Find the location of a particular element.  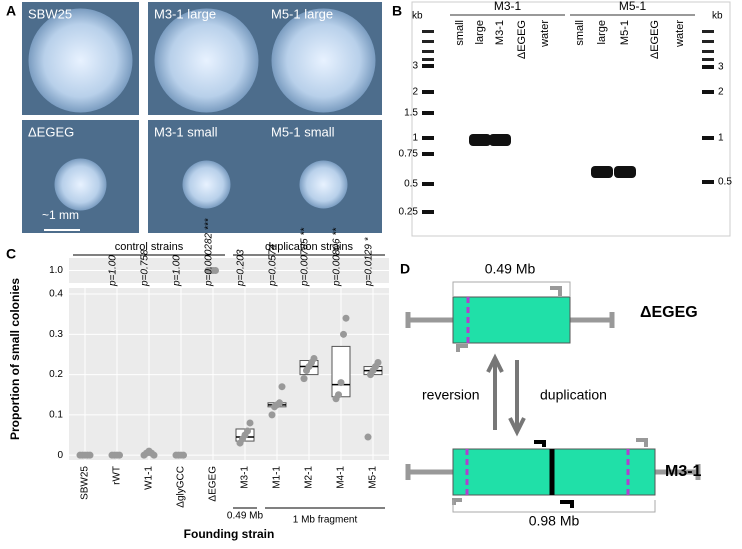

lane-label: small is located at coordinates (460, 33).